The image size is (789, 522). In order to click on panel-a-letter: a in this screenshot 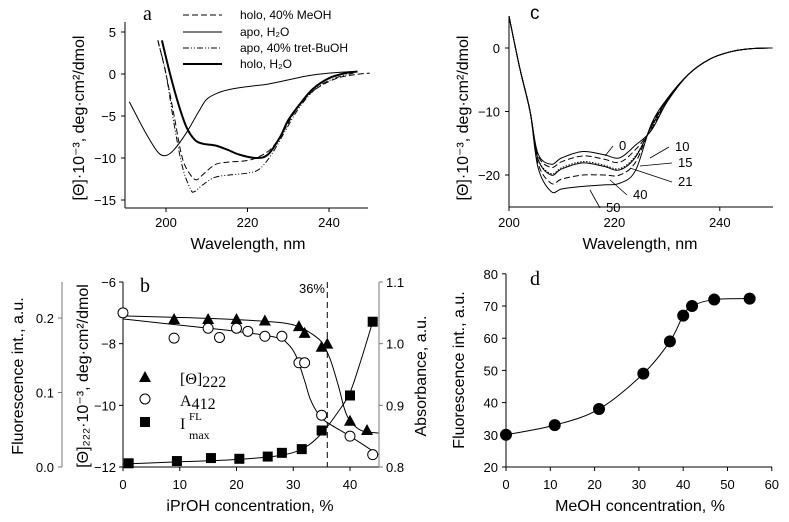, I will do `click(147, 14)`.